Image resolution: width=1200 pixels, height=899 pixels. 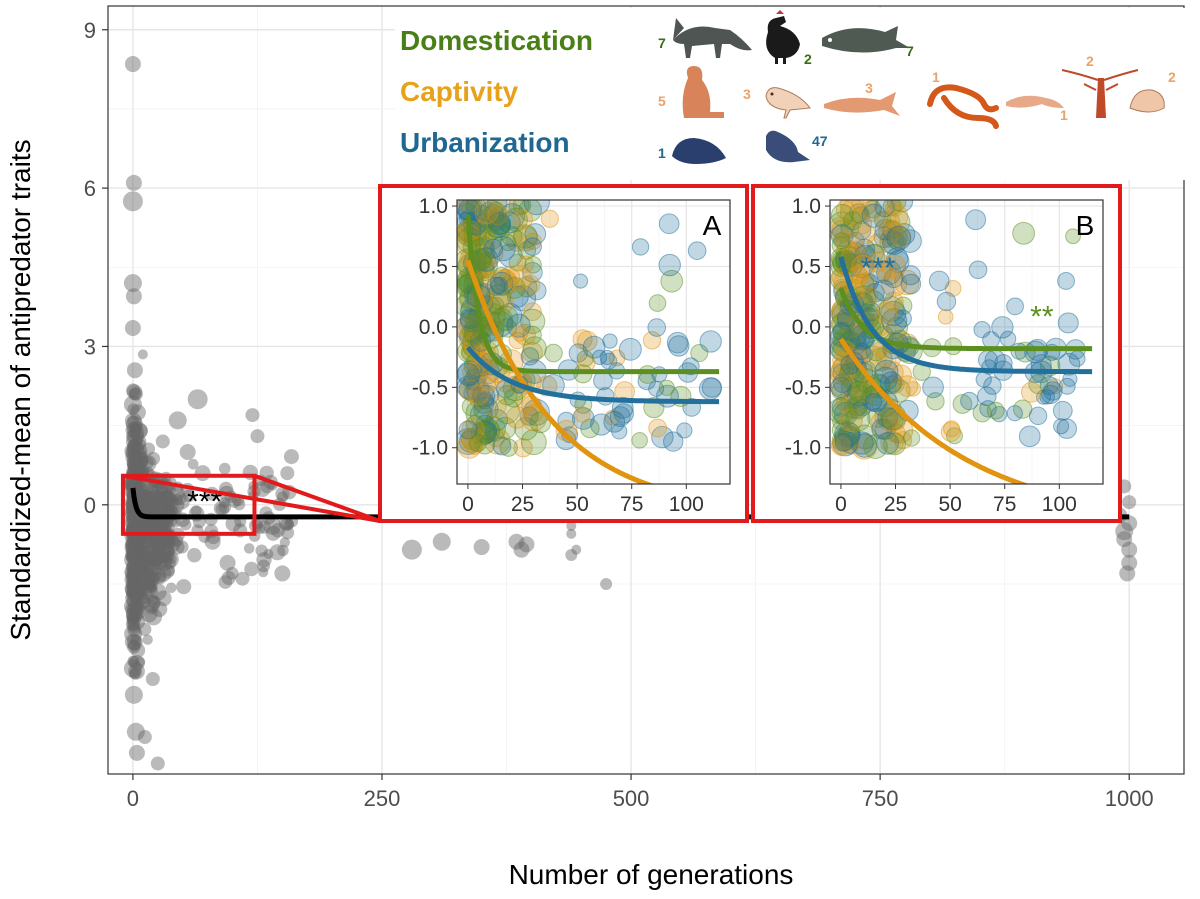 I want to click on inset-a-x-axis: 0 25 50 75 100, so click(x=583, y=500).